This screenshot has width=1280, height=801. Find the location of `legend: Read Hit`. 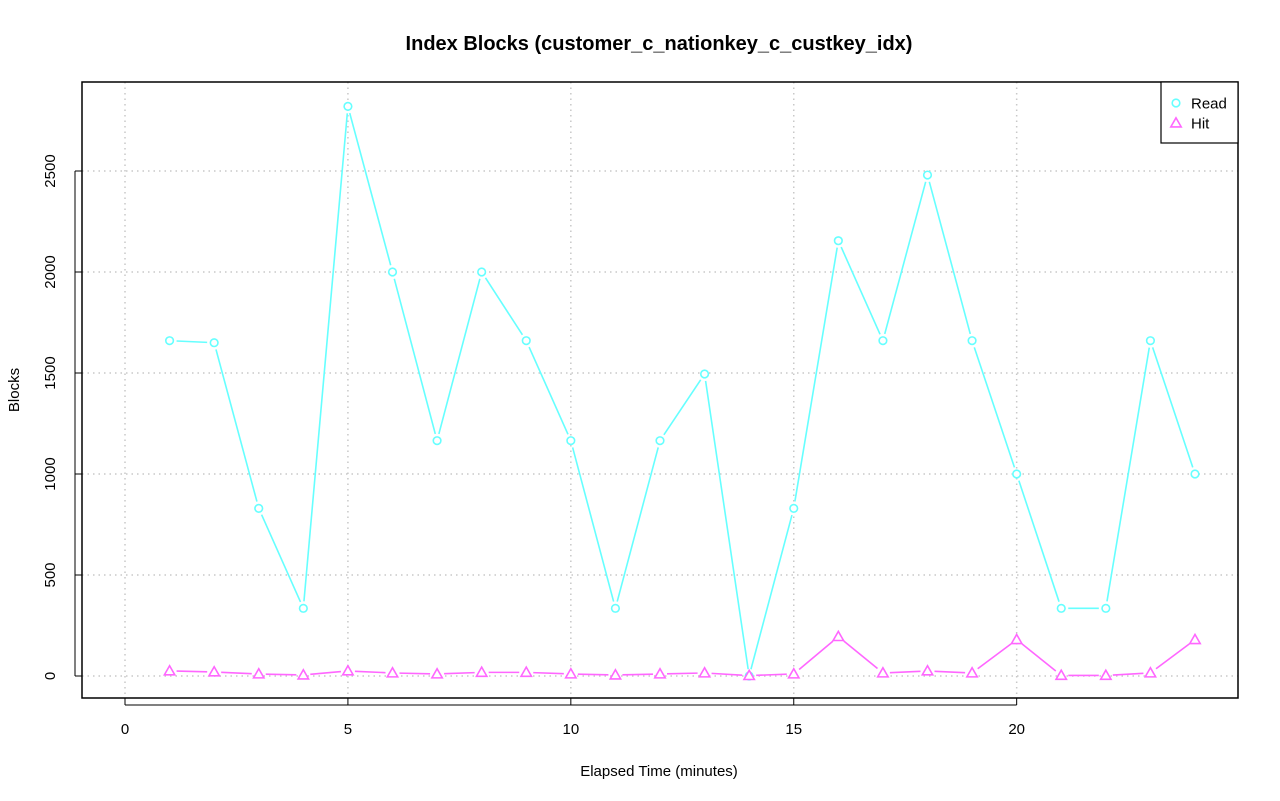

legend: Read Hit is located at coordinates (1199, 112).